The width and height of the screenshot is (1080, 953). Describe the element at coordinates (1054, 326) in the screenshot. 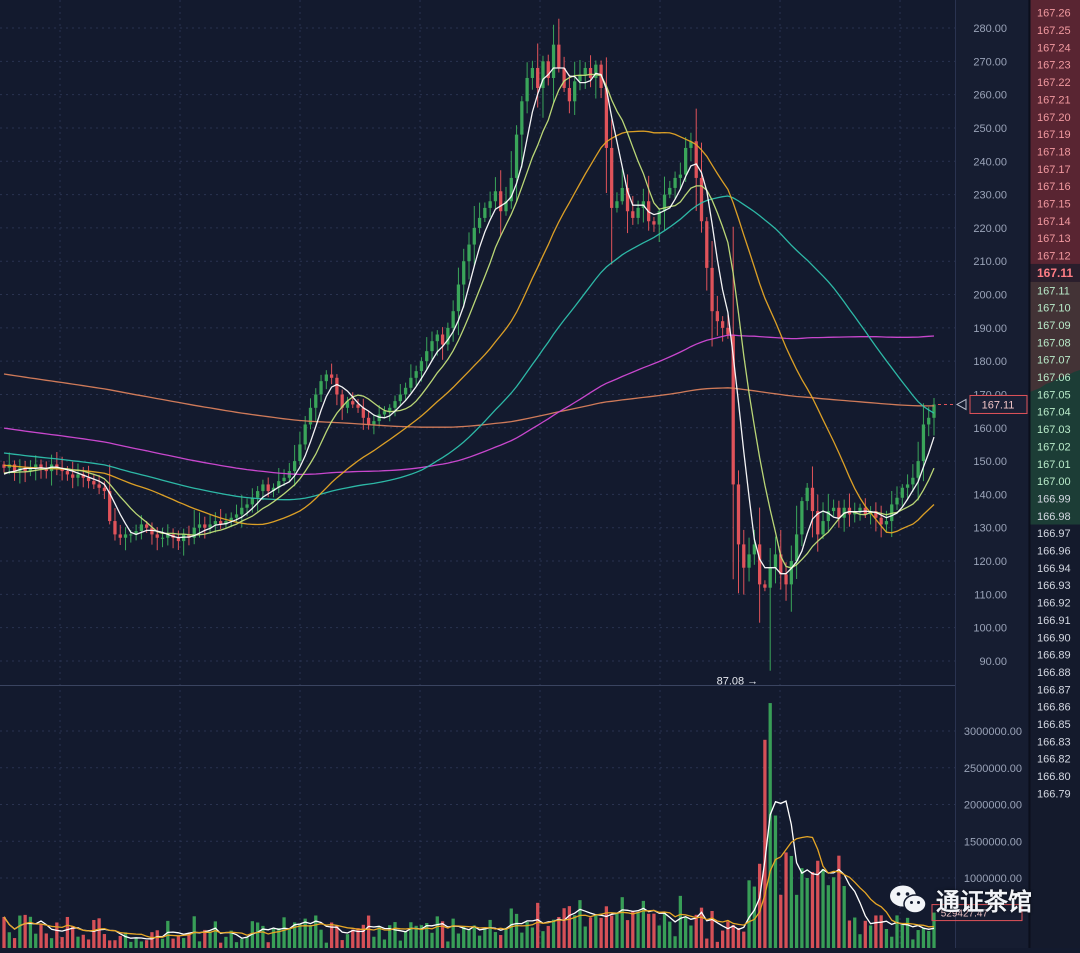

I see `order-book-tick: 167.09` at that location.